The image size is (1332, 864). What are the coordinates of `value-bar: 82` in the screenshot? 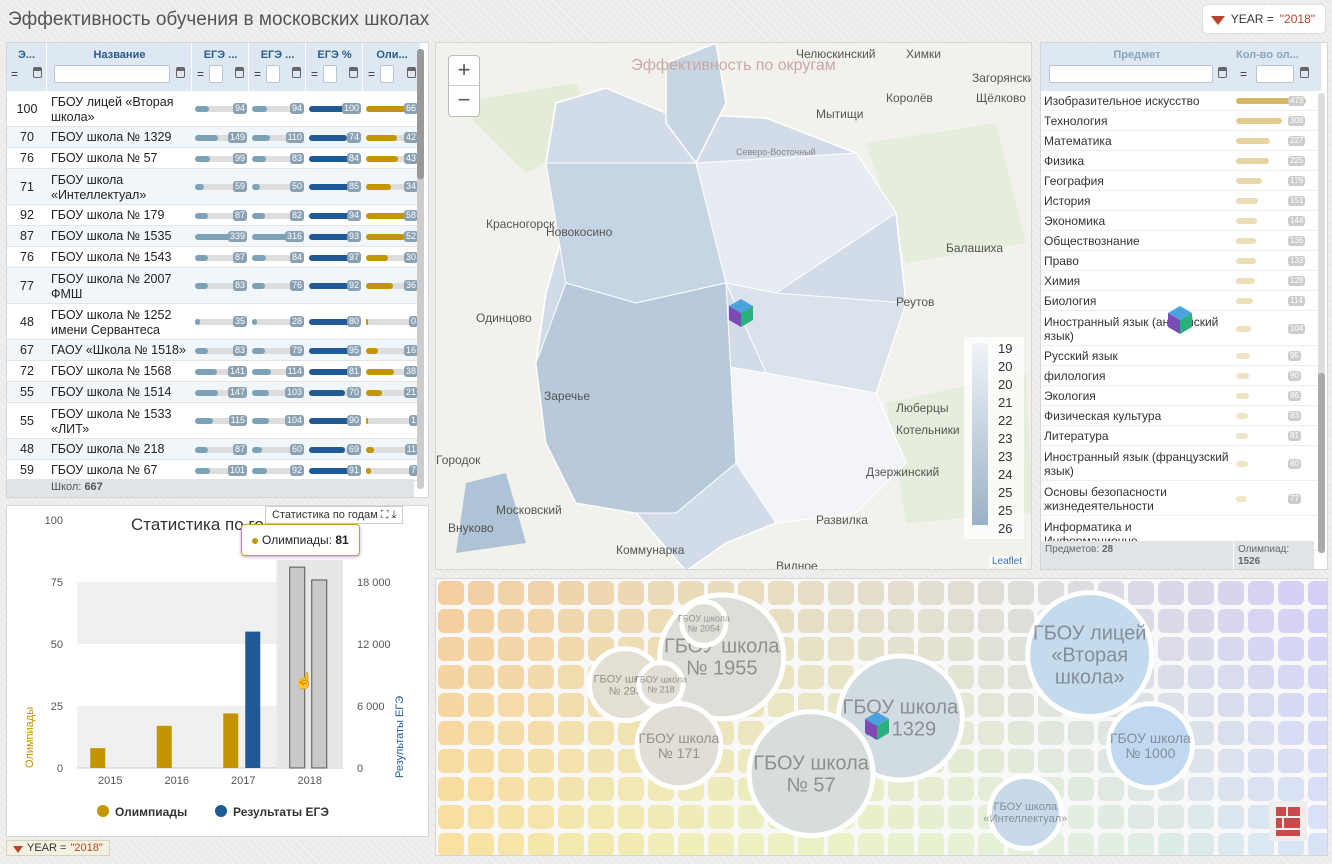 It's located at (278, 215).